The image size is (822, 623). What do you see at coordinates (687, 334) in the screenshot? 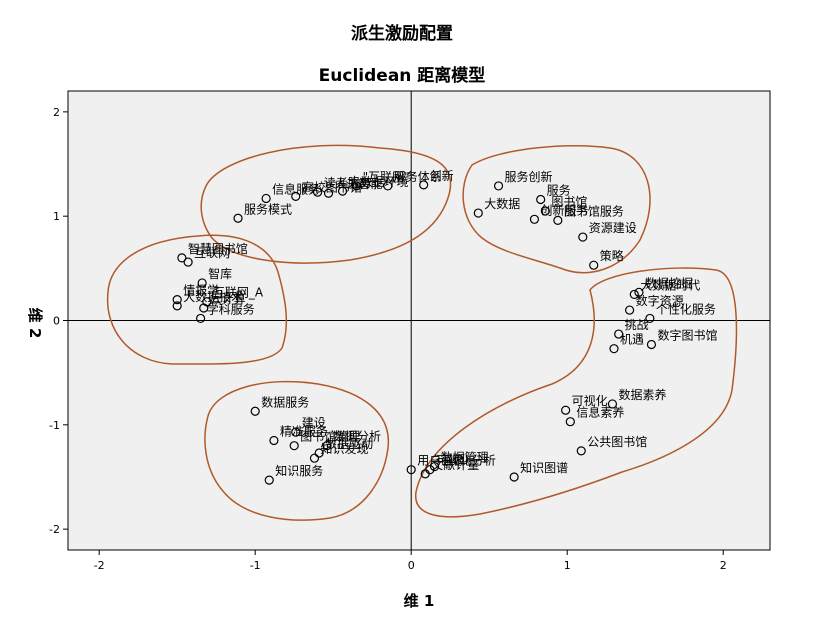
I see `point-label: 数字图书馆` at bounding box center [687, 334].